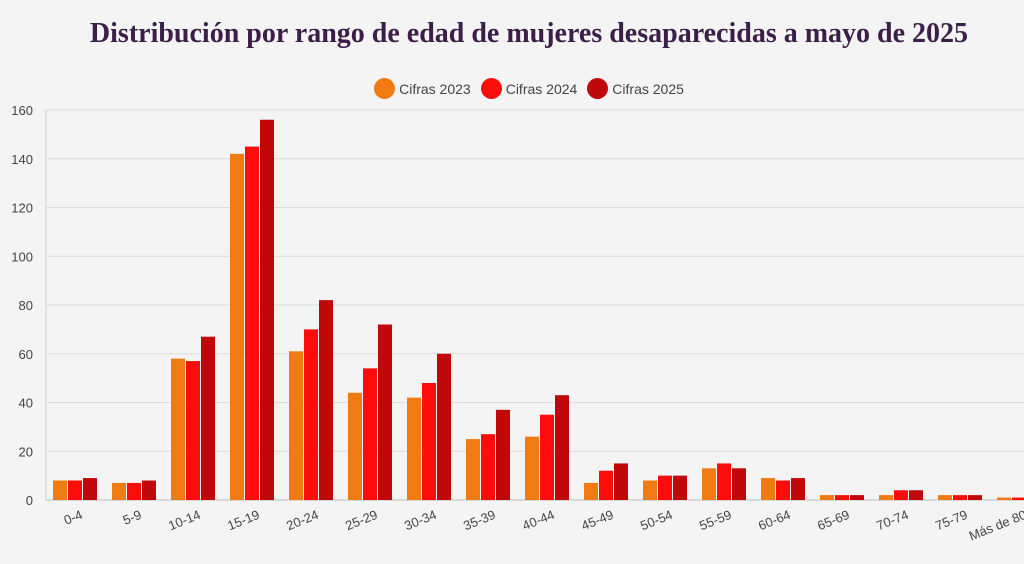  I want to click on x-tick-label: 60-64, so click(774, 520).